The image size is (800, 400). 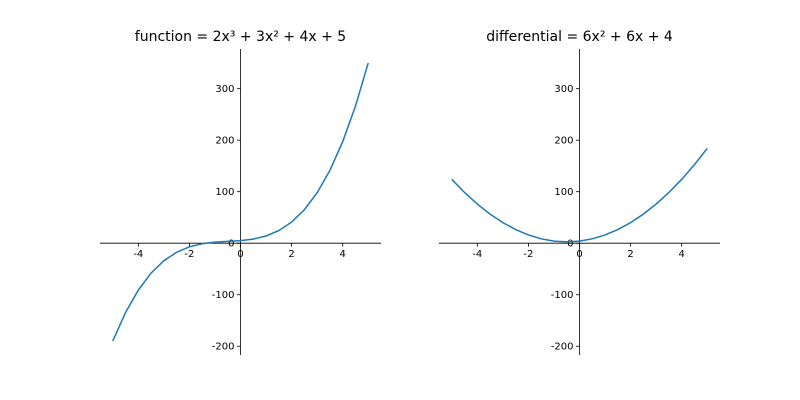 What do you see at coordinates (579, 37) in the screenshot?
I see `chart-title: differential = 6x² + 6x + 4` at bounding box center [579, 37].